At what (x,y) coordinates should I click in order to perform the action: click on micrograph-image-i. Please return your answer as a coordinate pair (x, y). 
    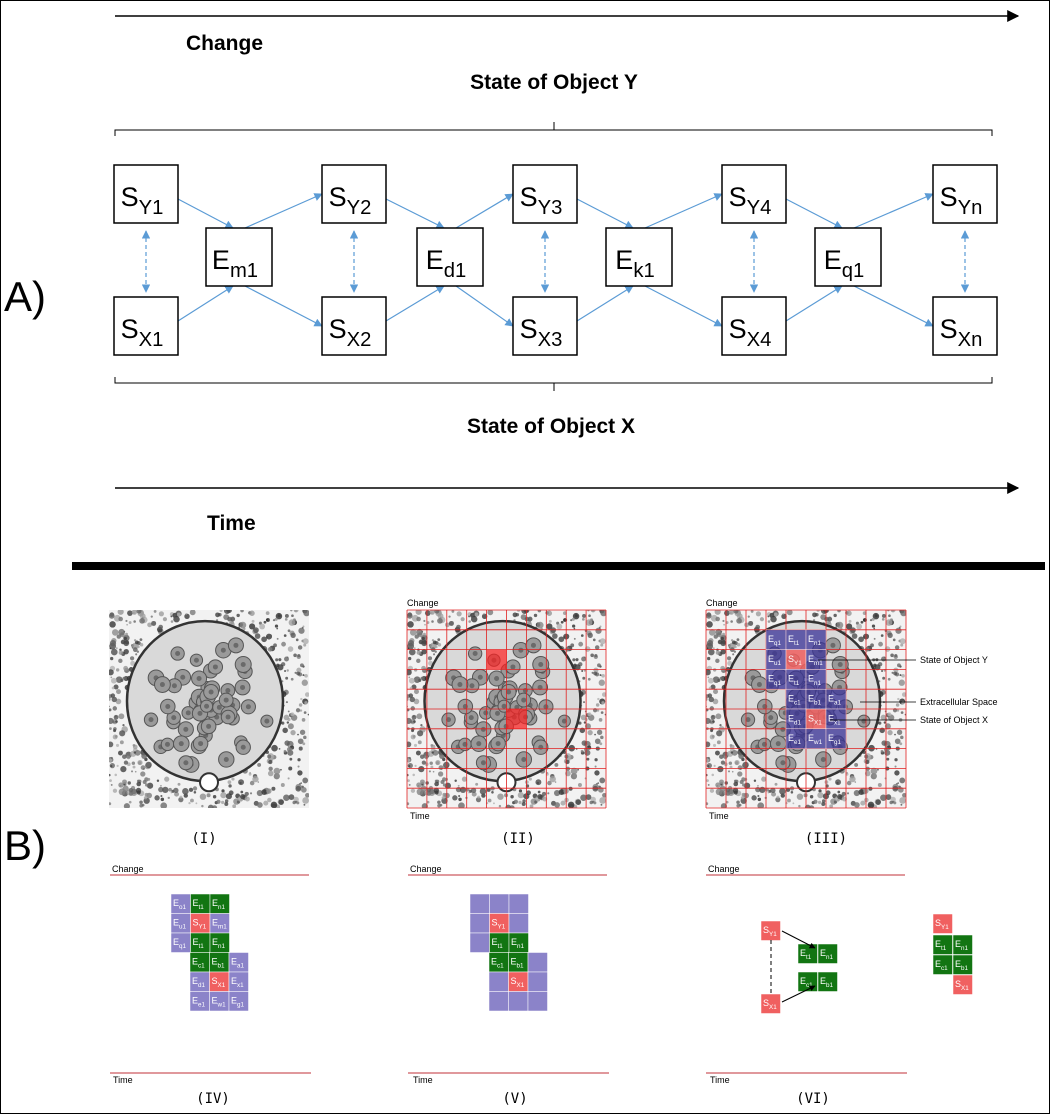
    Looking at the image, I should click on (209, 709).